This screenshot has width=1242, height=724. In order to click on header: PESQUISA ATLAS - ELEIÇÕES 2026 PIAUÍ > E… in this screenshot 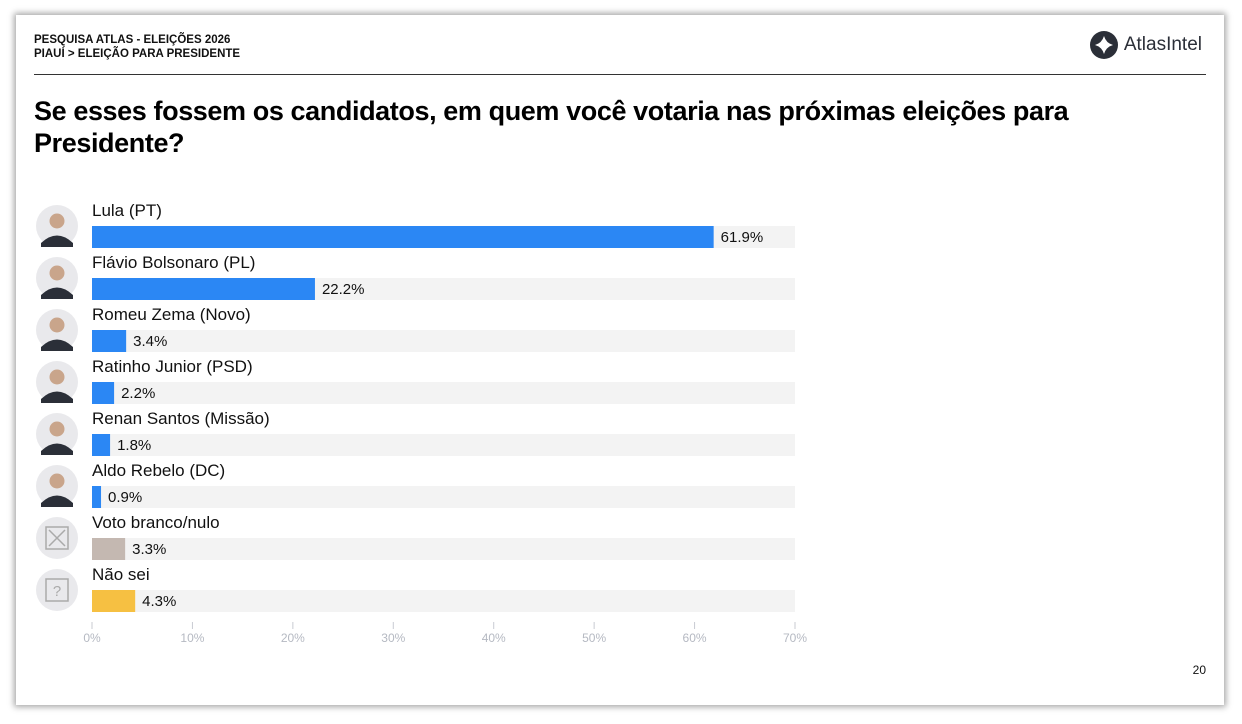, I will do `click(137, 47)`.